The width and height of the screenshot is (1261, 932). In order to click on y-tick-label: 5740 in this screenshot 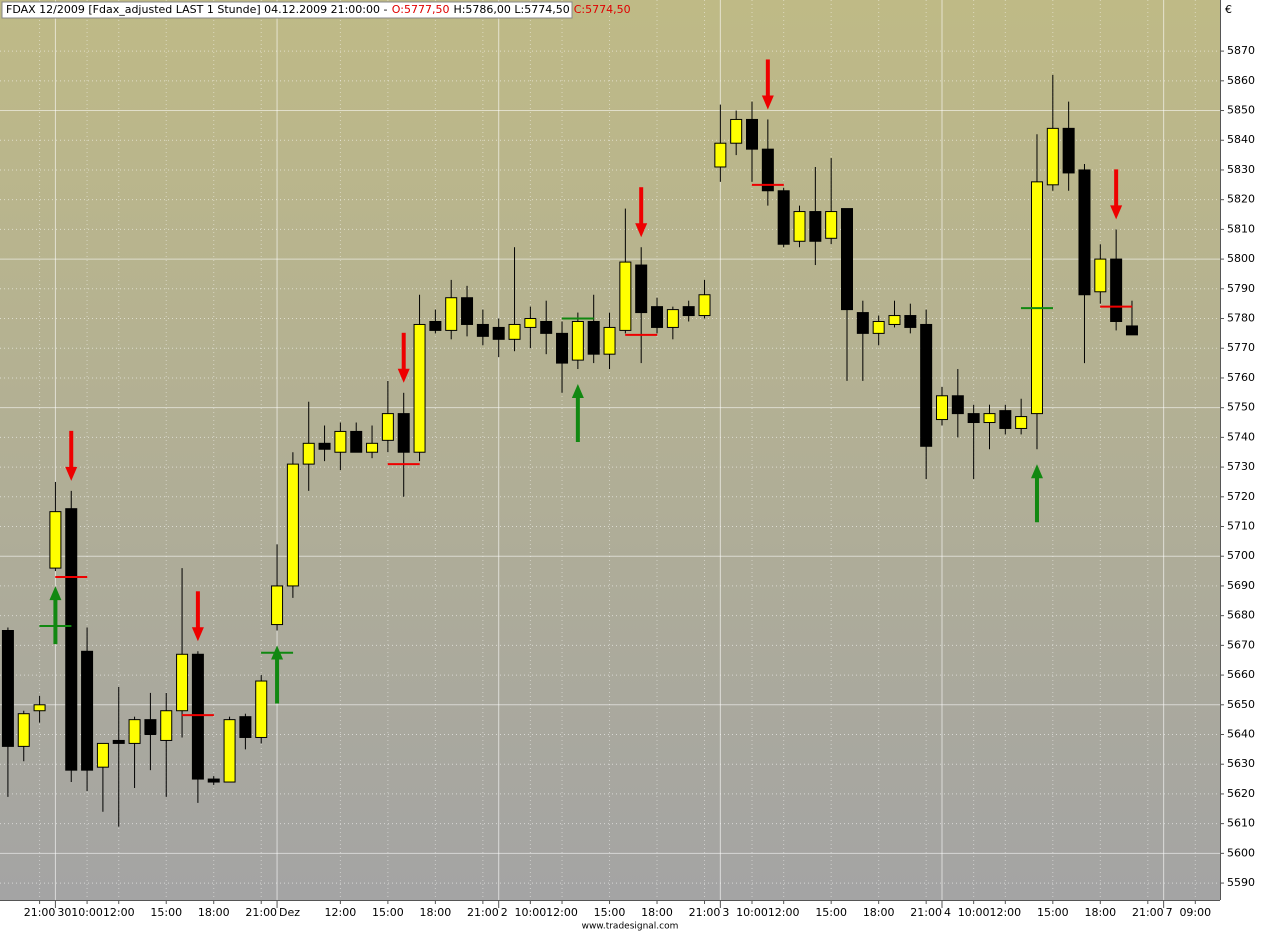, I will do `click(1241, 436)`.